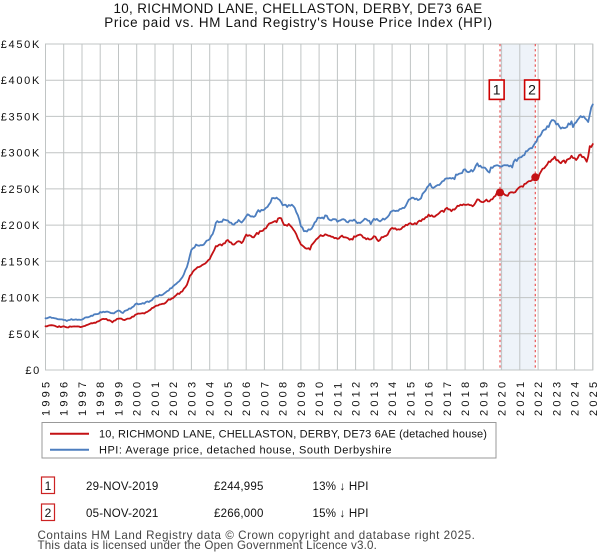 The image size is (600, 560). What do you see at coordinates (320, 397) in the screenshot?
I see `svg-text: 2010` at bounding box center [320, 397].